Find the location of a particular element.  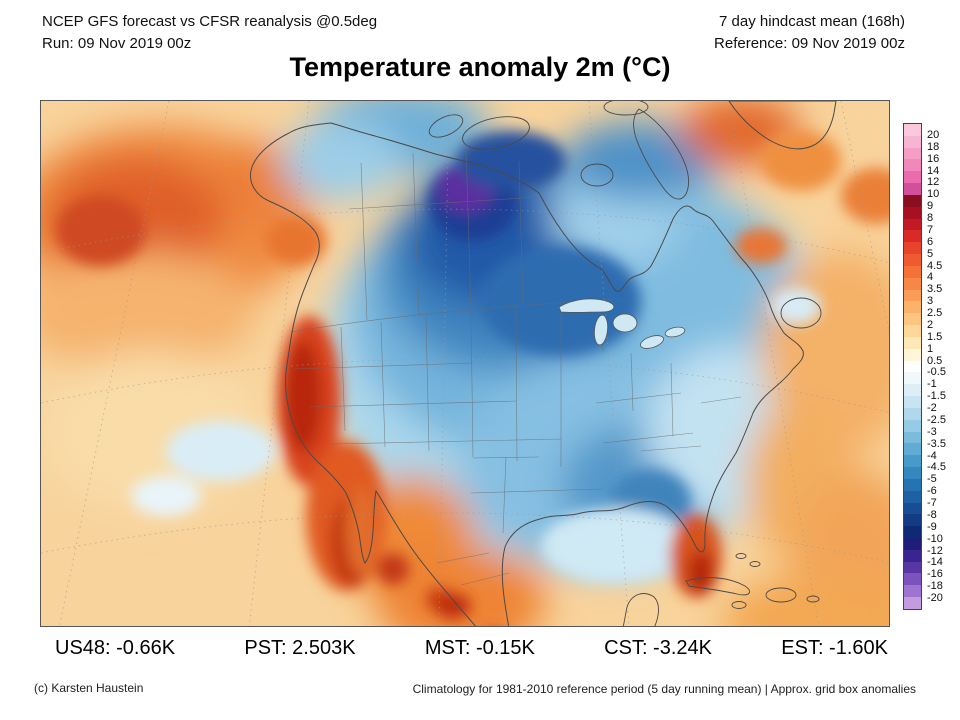

colorbar-label: -0.5 is located at coordinates (936, 372).